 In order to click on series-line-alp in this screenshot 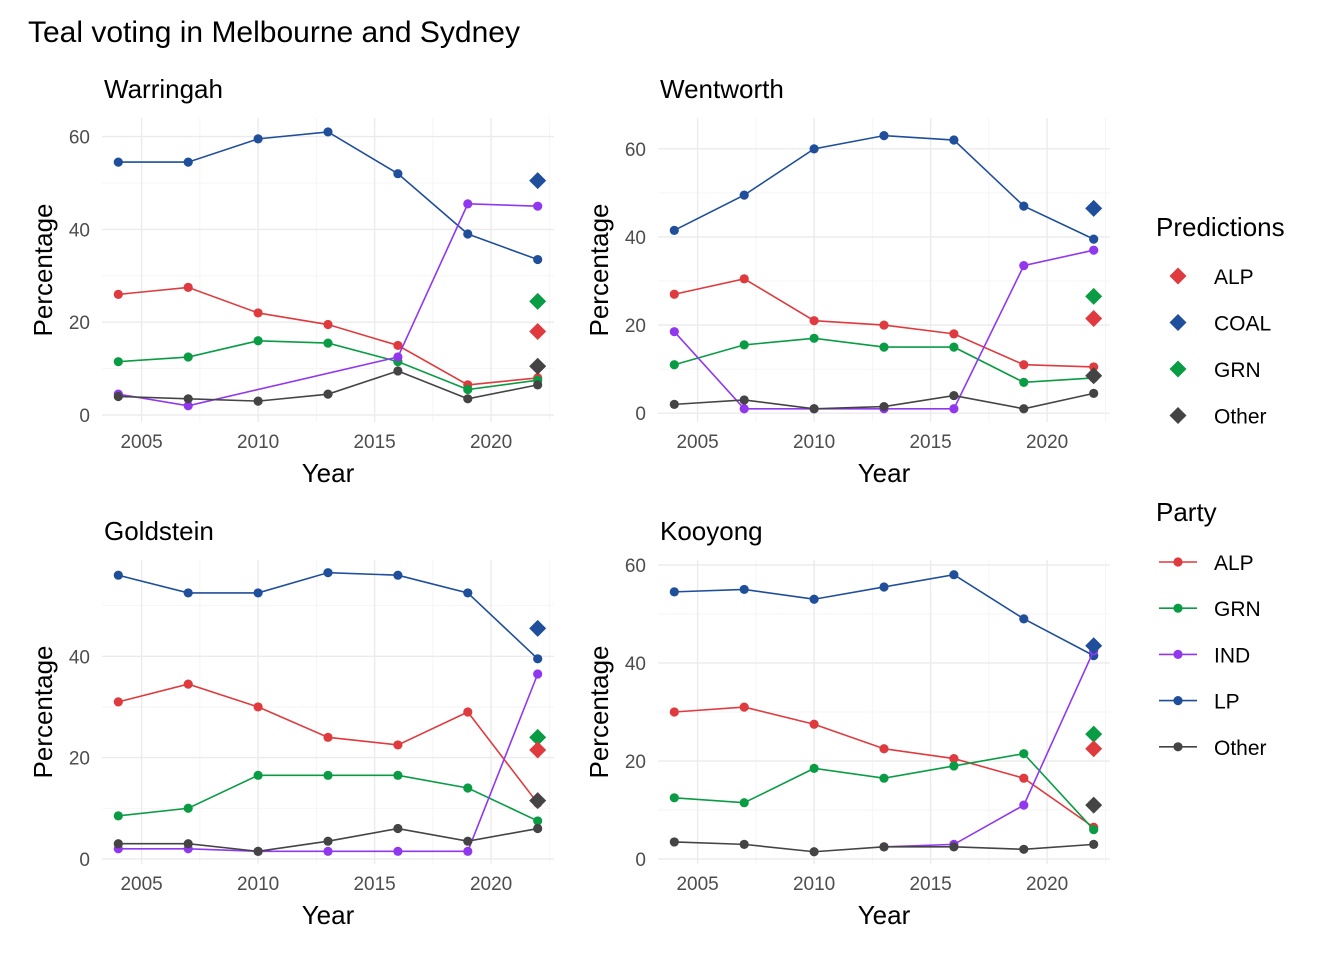, I will do `click(328, 336)`.